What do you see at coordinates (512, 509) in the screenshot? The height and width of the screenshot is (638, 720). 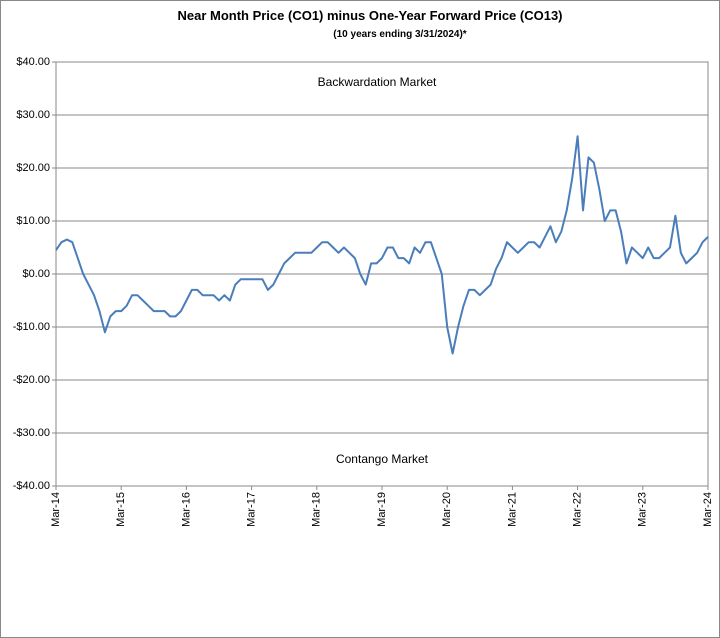 I see `x-tick-label: Mar-21` at bounding box center [512, 509].